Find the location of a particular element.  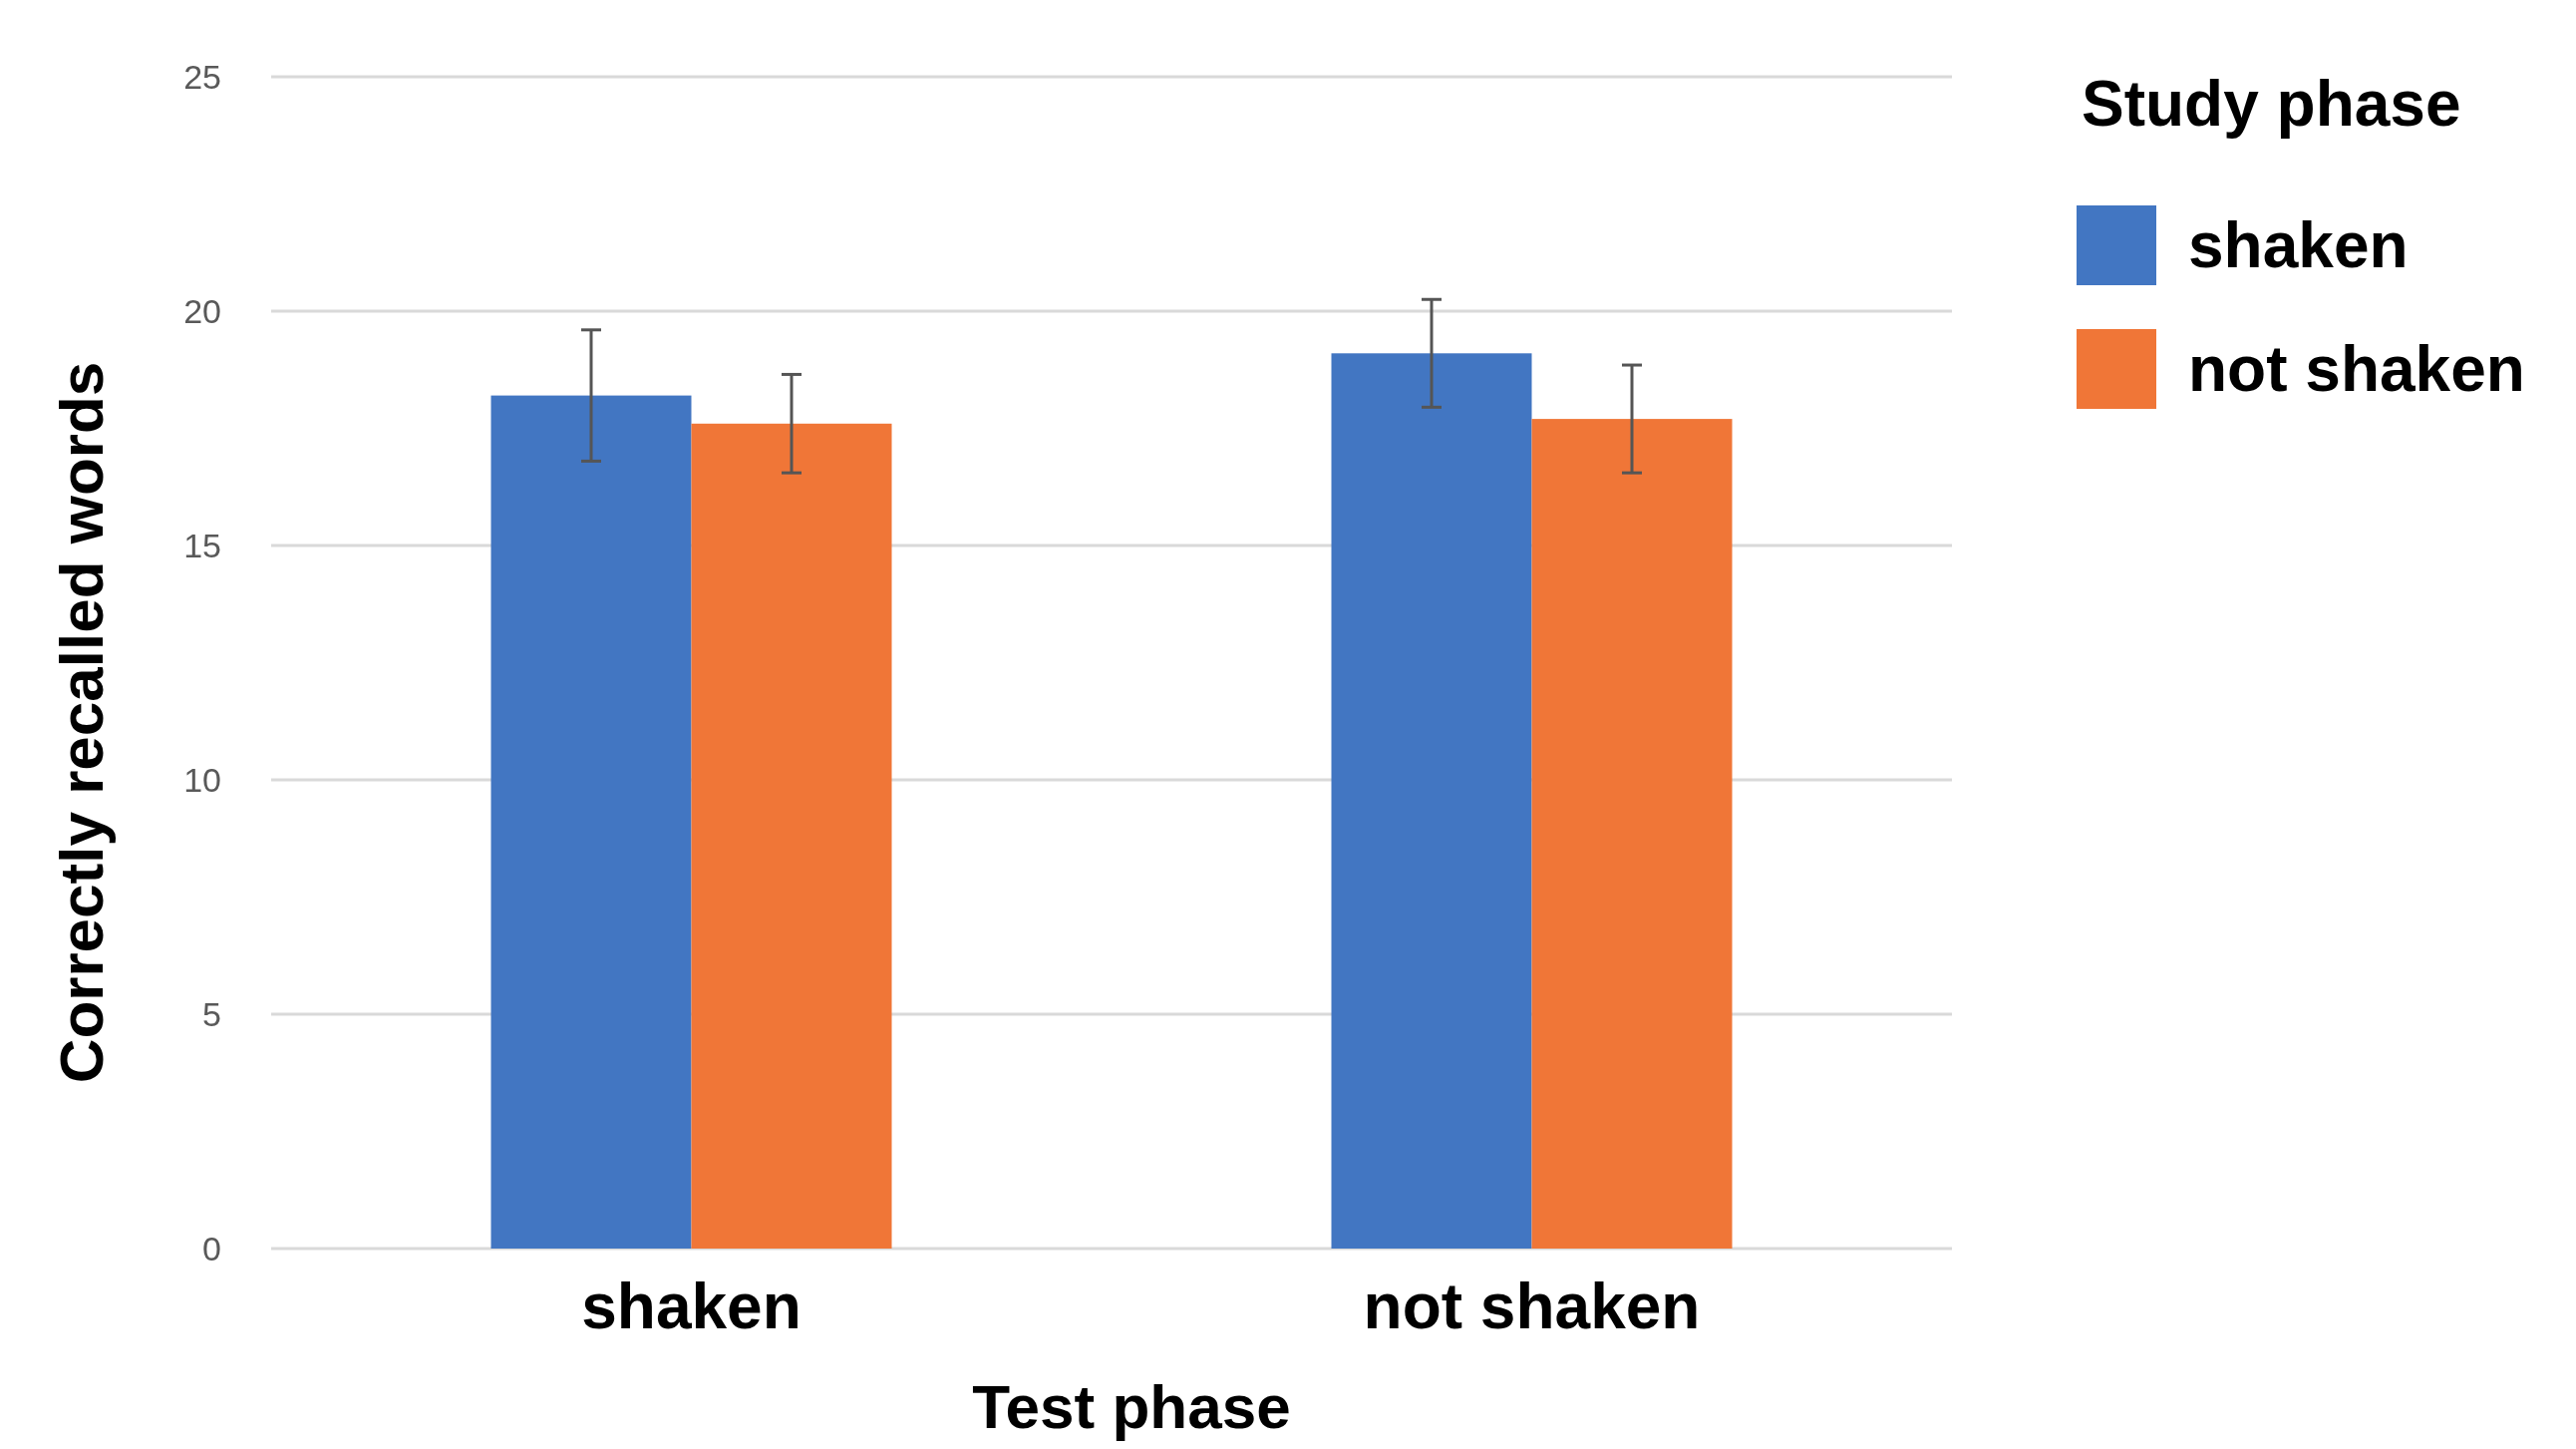

y-tick-label: 10 is located at coordinates (202, 779).